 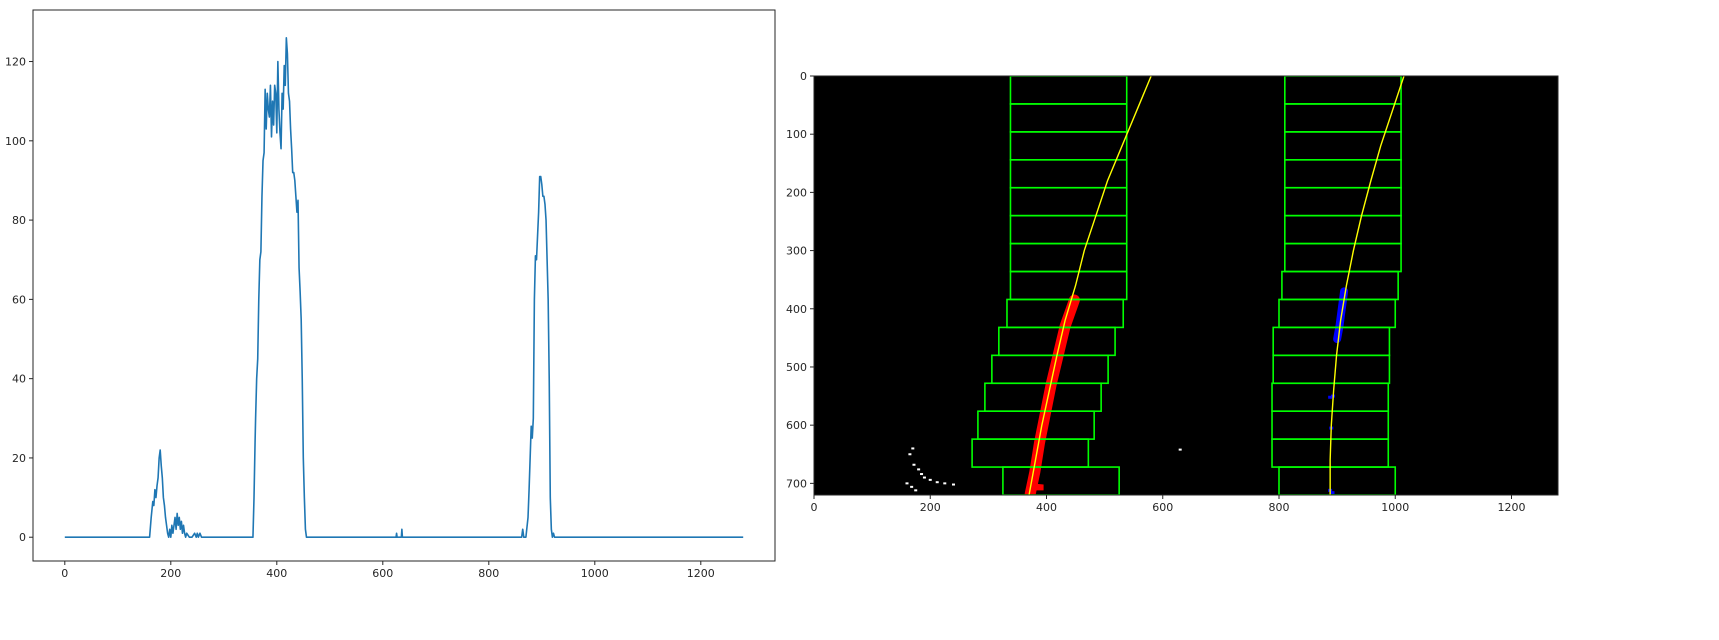 I want to click on right-lane-fit-line, so click(x=1367, y=285).